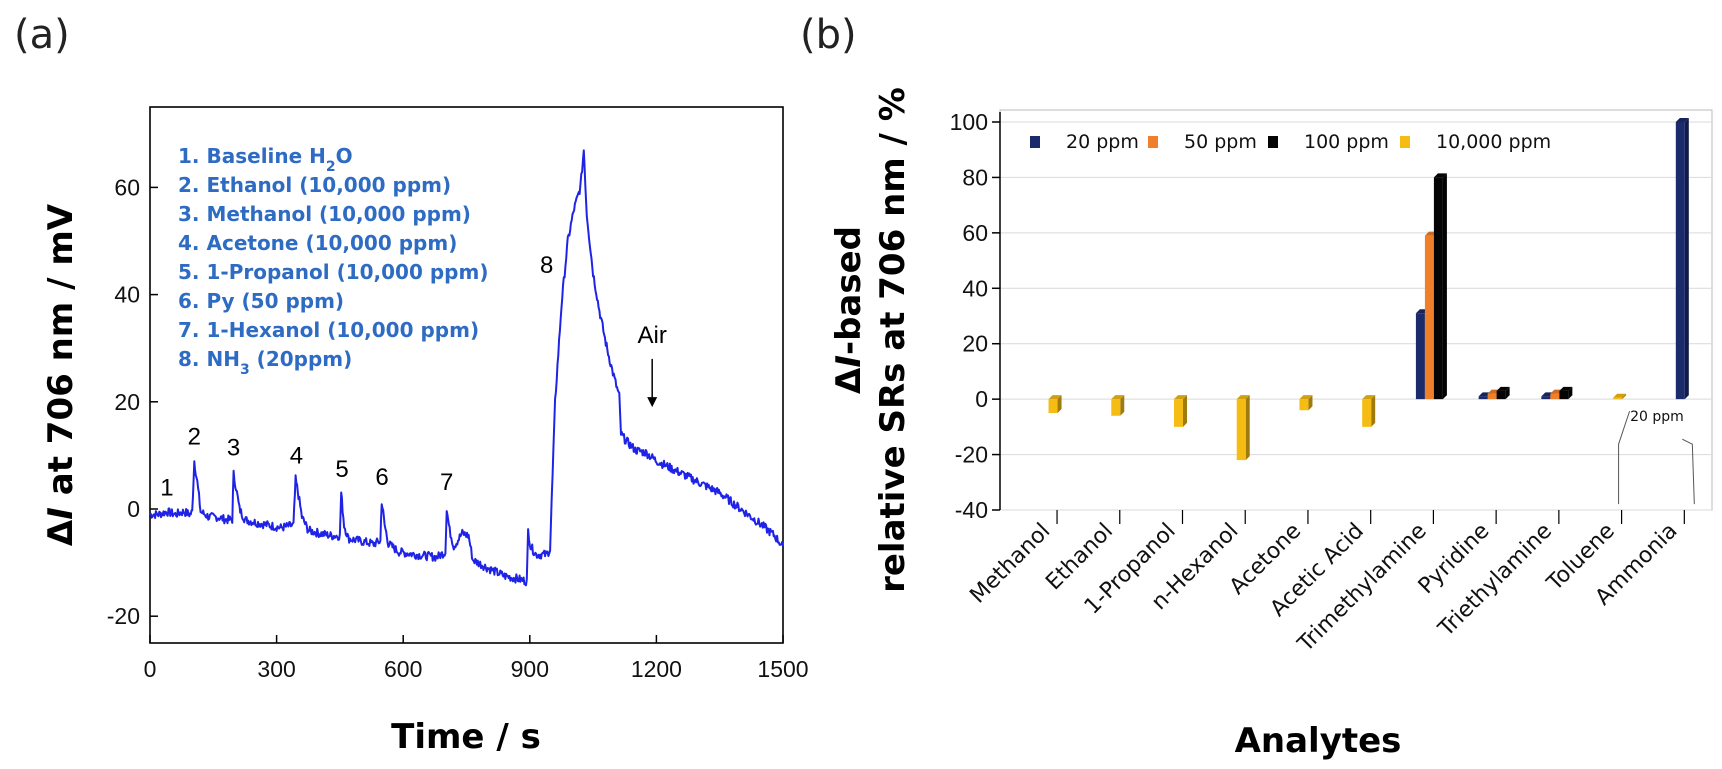  I want to click on legend-a-item: 6. Py (50 ppm), so click(261, 301).